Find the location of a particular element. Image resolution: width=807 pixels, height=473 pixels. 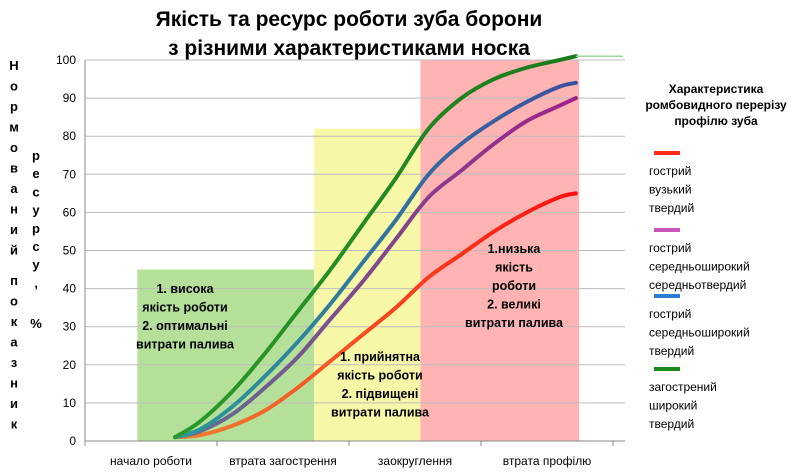

y-label-char: п is located at coordinates (14, 280).